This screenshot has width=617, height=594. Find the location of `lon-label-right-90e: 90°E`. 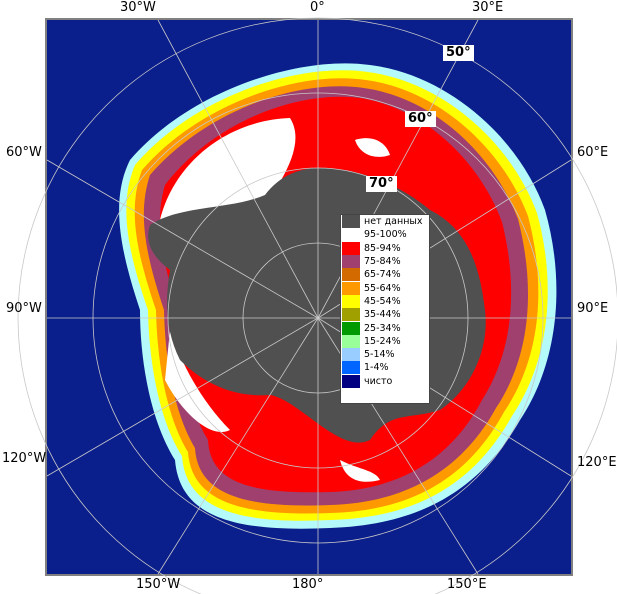

lon-label-right-90e: 90°E is located at coordinates (593, 308).